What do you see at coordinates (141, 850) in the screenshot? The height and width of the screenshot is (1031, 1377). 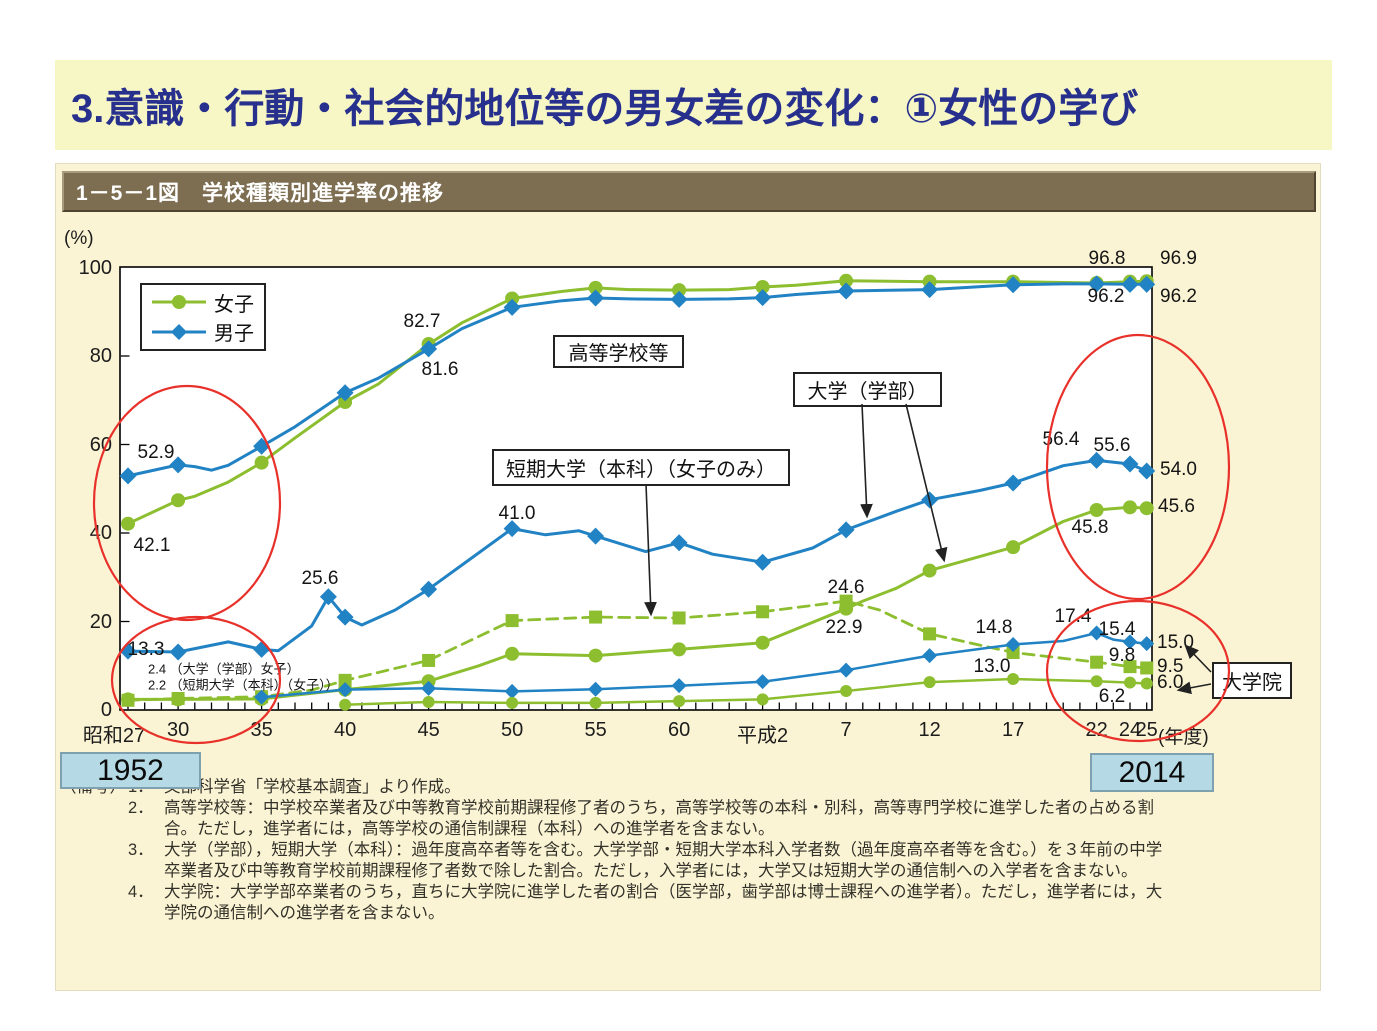 I see `note-number: 3．` at bounding box center [141, 850].